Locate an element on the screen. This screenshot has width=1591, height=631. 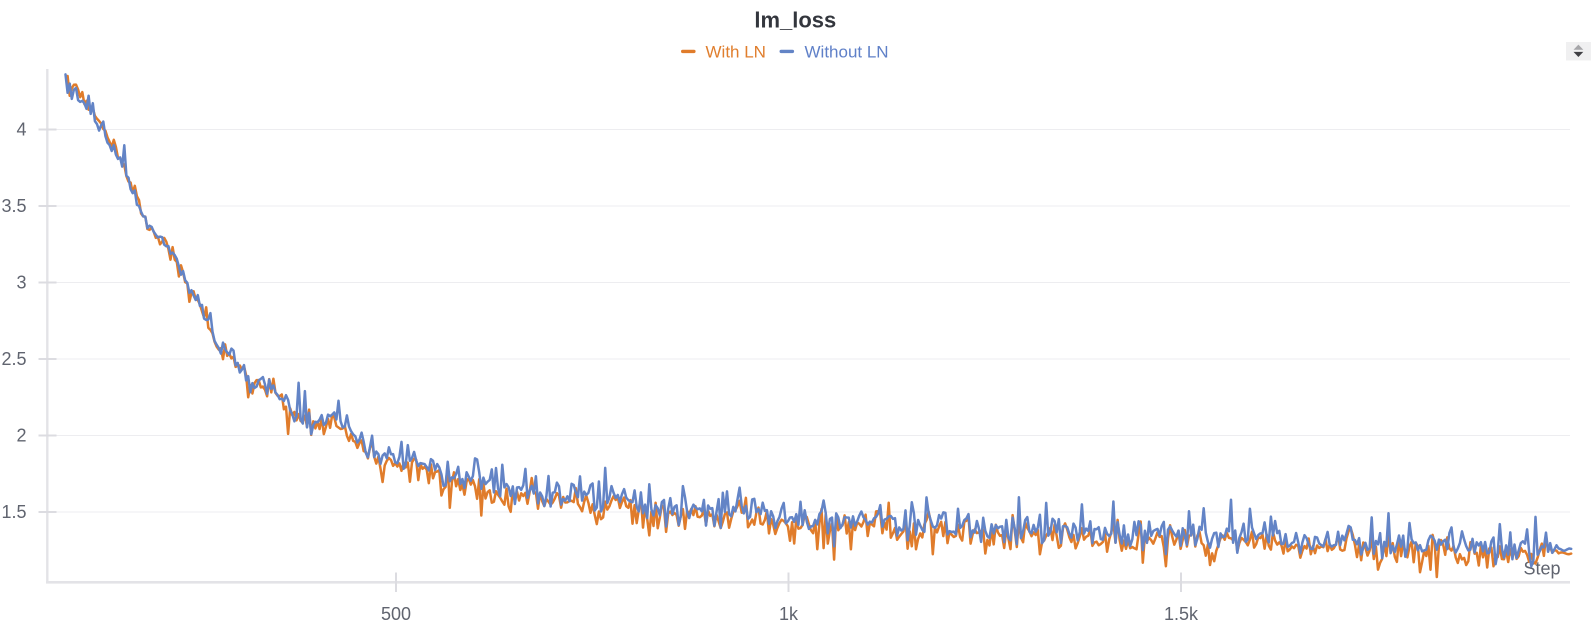
svg-text: 4 is located at coordinates (21, 130).